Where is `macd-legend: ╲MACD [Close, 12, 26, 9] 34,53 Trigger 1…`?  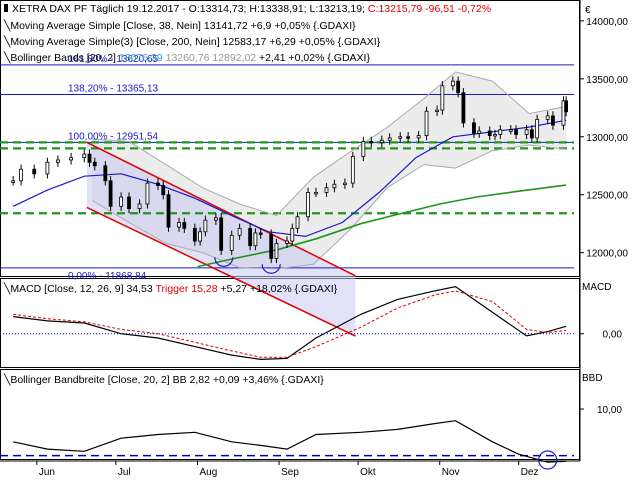 macd-legend: ╲MACD [Close, 12, 26, 9] 34,53 Trigger 1… is located at coordinates (170, 288).